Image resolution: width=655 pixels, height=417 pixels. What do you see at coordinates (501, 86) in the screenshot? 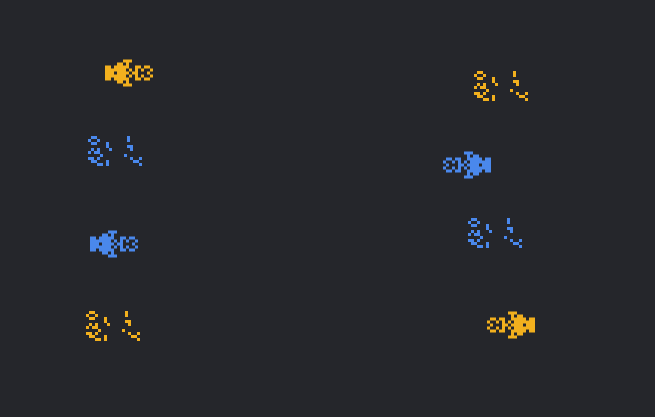
I see `yellow-cell-cluster-sprite` at bounding box center [501, 86].